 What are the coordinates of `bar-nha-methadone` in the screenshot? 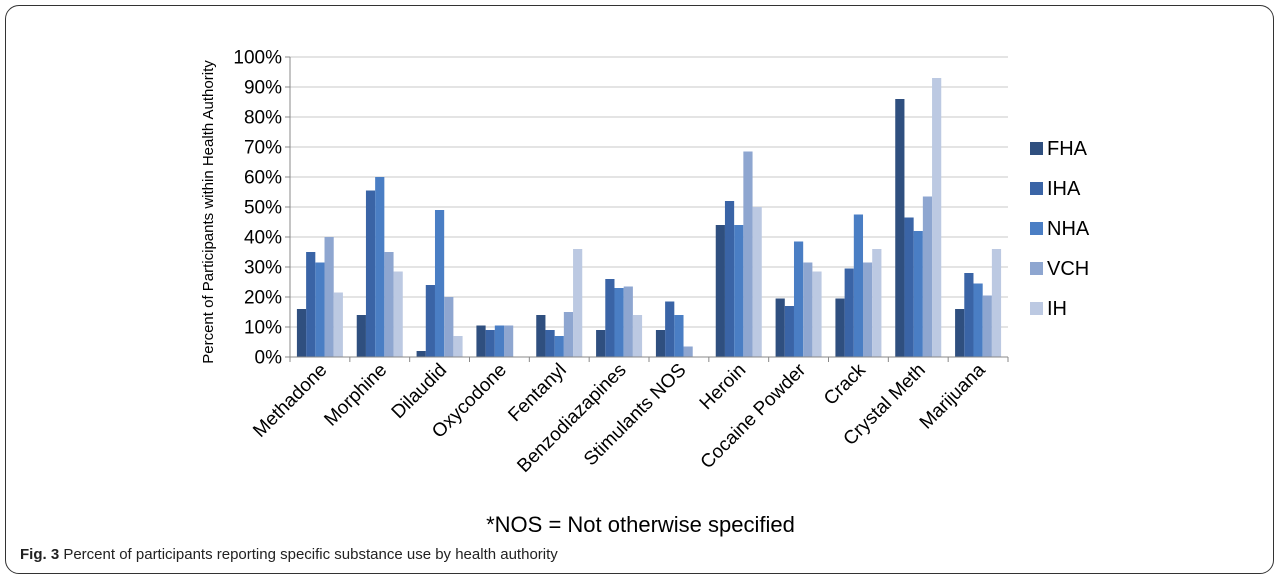 It's located at (320, 309).